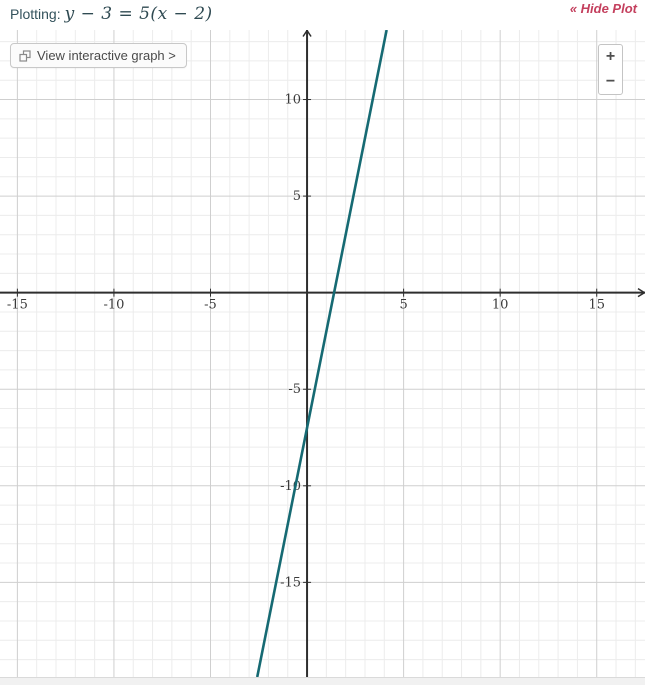 Image resolution: width=645 pixels, height=685 pixels. I want to click on y-tick-label: -15, so click(290, 582).